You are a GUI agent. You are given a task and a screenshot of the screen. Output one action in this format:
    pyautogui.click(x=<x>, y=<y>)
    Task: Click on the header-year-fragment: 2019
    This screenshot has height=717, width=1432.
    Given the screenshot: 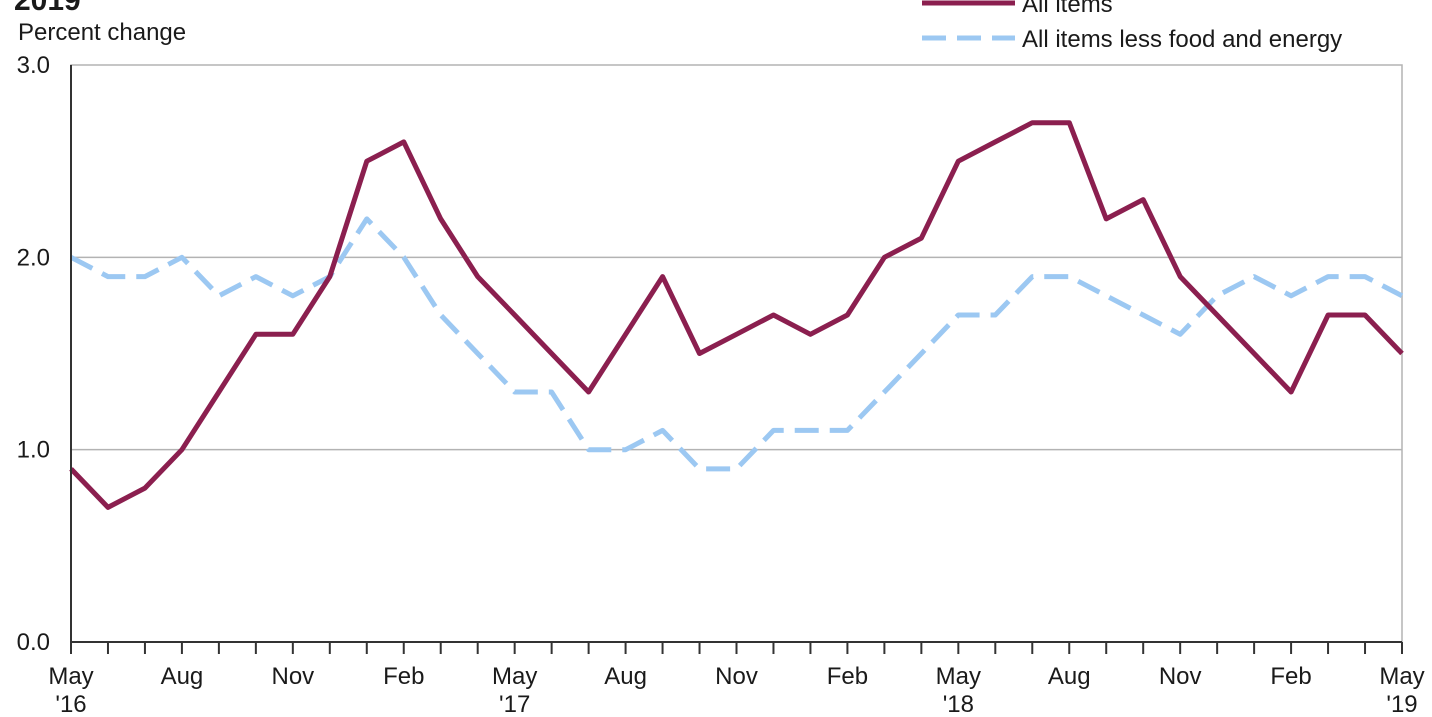 What is the action you would take?
    pyautogui.click(x=47, y=8)
    